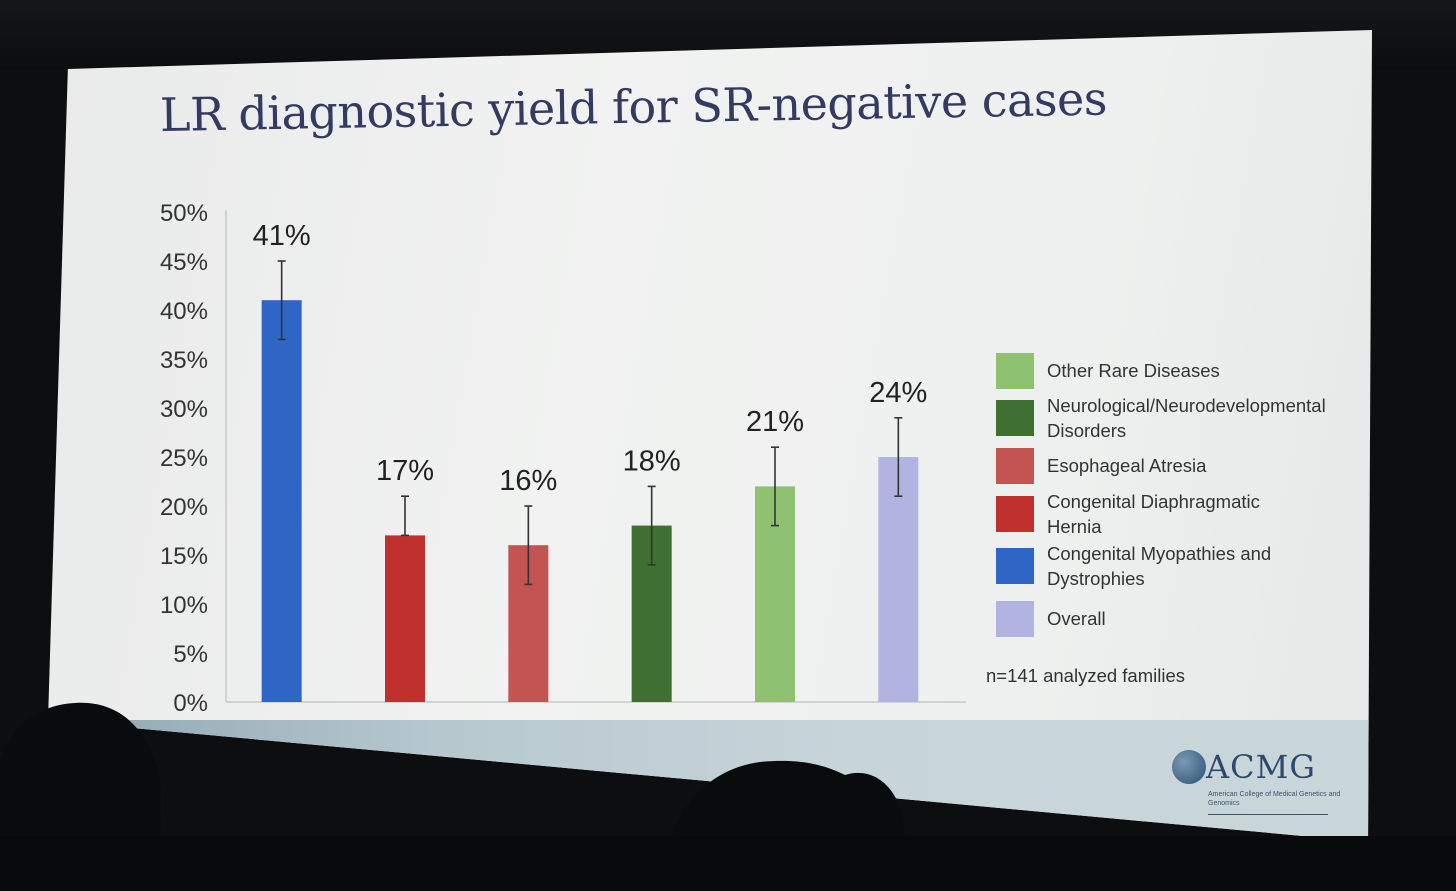 This screenshot has width=1456, height=891. Describe the element at coordinates (186, 782) in the screenshot. I see `footer-url: www.acmg.net` at that location.